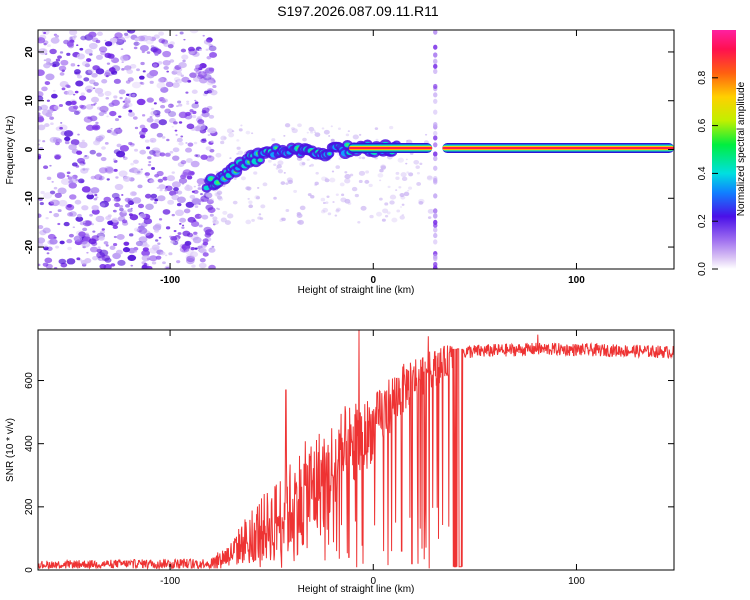 The width and height of the screenshot is (750, 600). What do you see at coordinates (702, 77) in the screenshot?
I see `colorbar-tick-label: 0.8` at bounding box center [702, 77].